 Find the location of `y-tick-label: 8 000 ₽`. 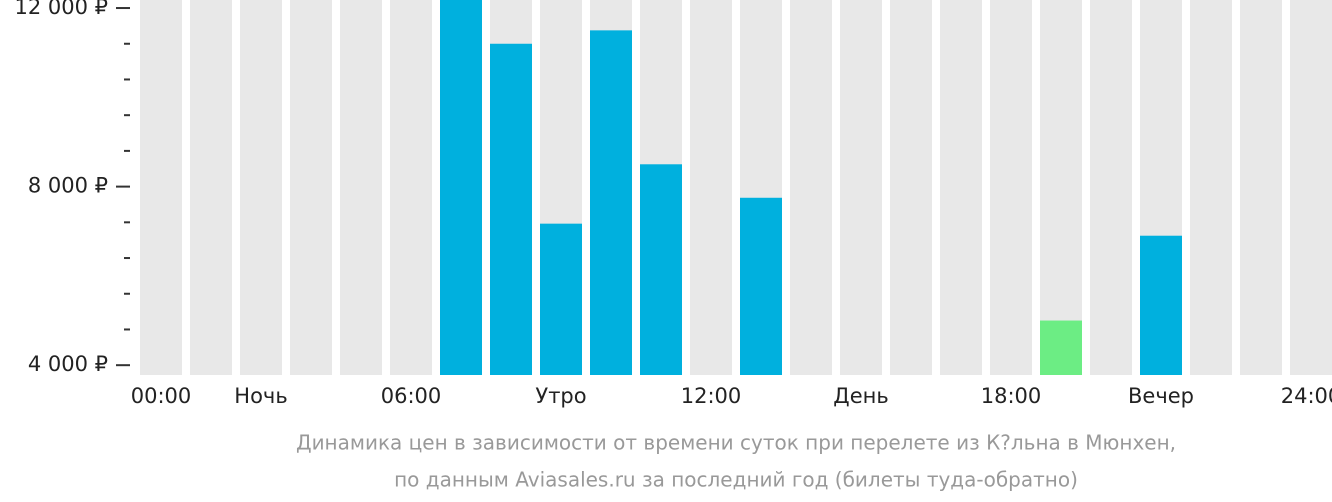

y-tick-label: 8 000 ₽ is located at coordinates (68, 186).